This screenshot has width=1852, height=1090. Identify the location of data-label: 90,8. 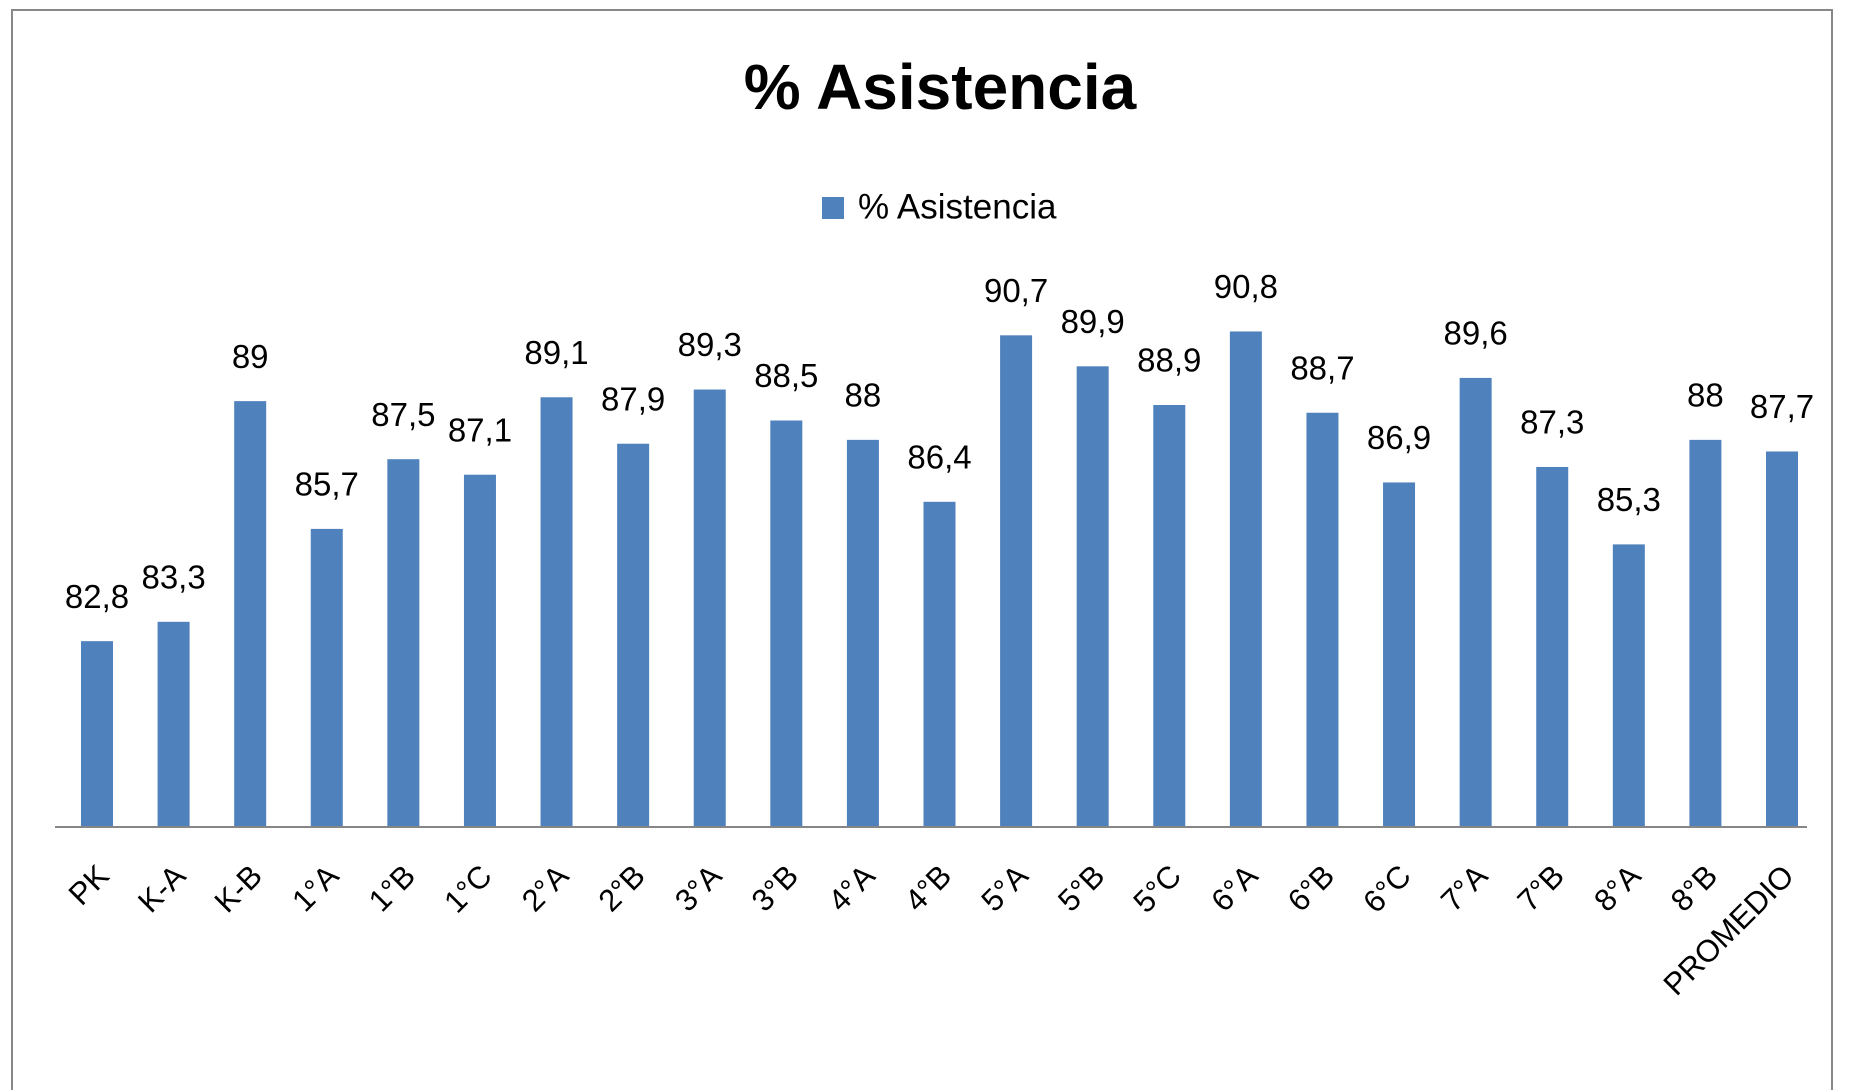
(1246, 286).